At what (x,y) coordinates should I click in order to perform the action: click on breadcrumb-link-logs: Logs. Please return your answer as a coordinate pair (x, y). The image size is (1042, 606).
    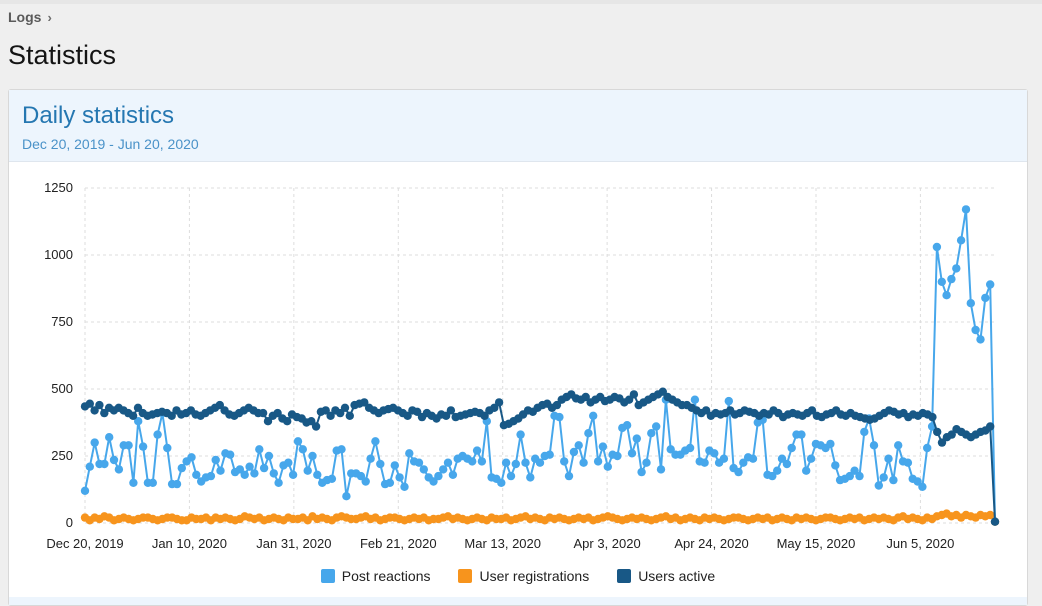
    Looking at the image, I should click on (25, 17).